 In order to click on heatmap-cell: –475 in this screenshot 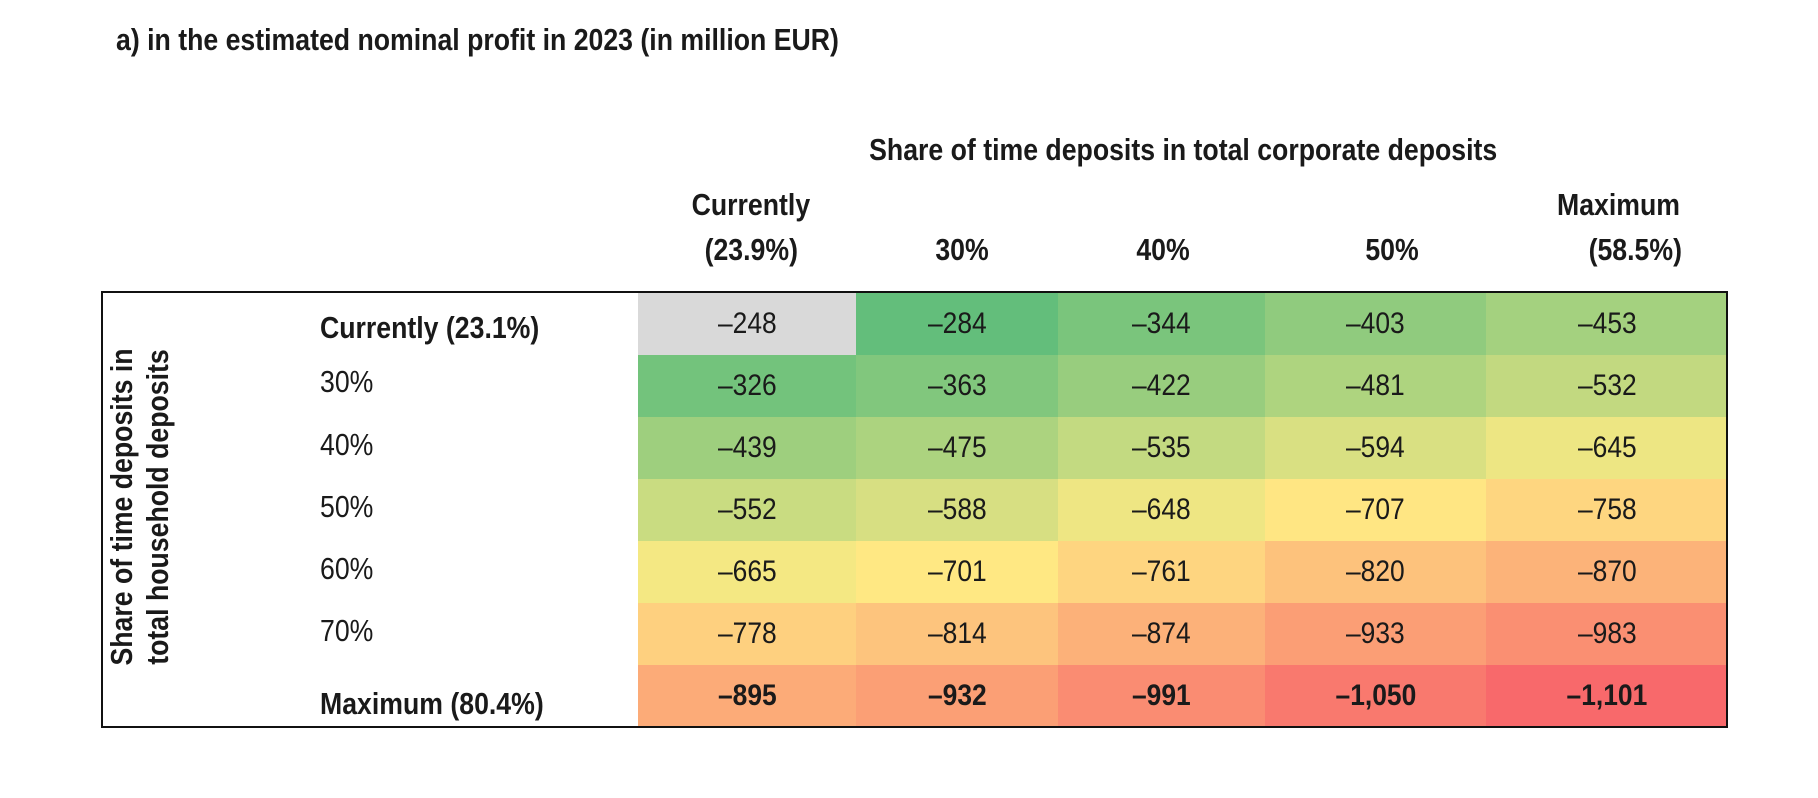, I will do `click(957, 448)`.